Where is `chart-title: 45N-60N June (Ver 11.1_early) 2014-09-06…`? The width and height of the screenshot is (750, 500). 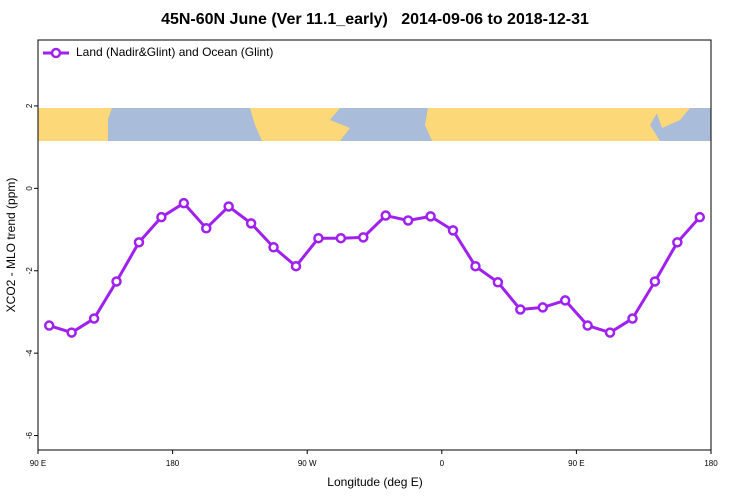 chart-title: 45N-60N June (Ver 11.1_early) 2014-09-06… is located at coordinates (375, 19).